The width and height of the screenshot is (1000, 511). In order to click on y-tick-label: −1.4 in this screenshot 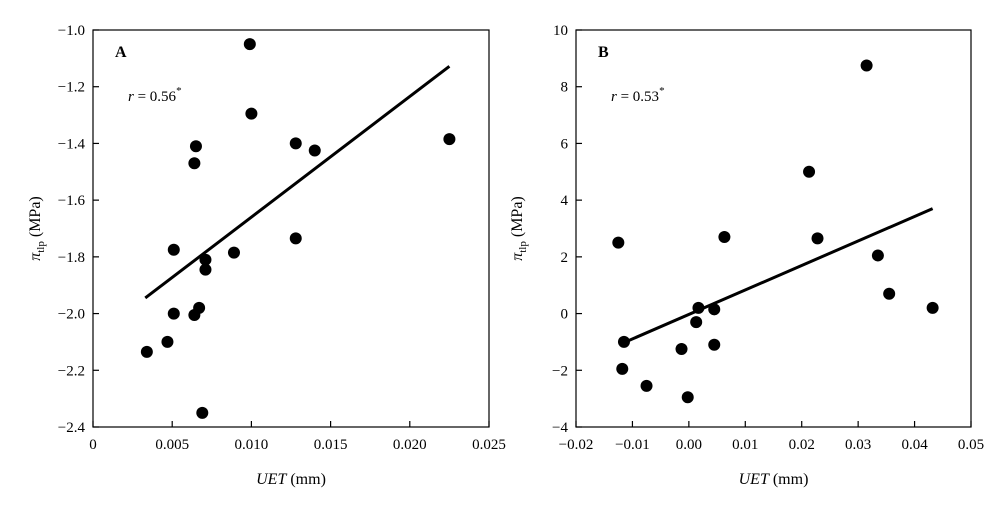, I will do `click(72, 144)`.